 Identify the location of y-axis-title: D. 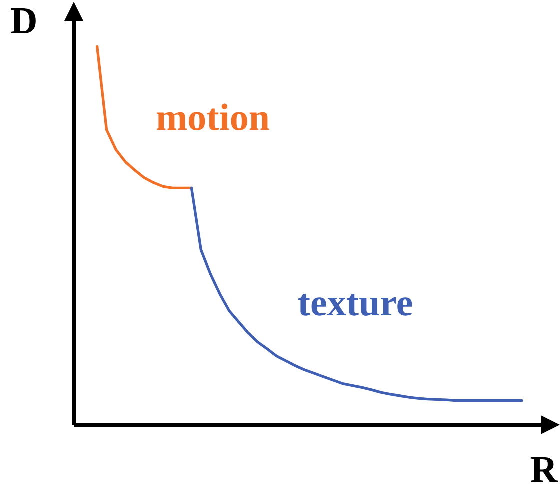
(23, 21).